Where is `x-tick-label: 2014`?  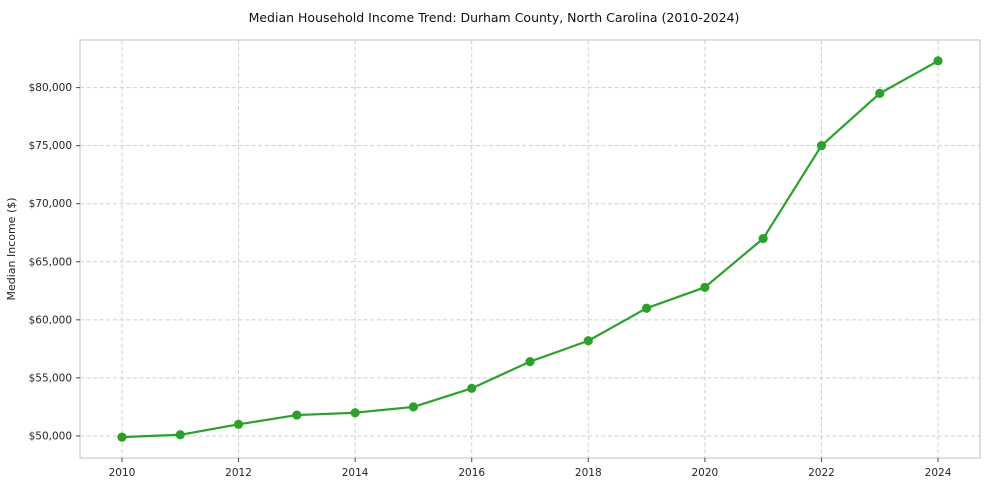
x-tick-label: 2014 is located at coordinates (355, 473).